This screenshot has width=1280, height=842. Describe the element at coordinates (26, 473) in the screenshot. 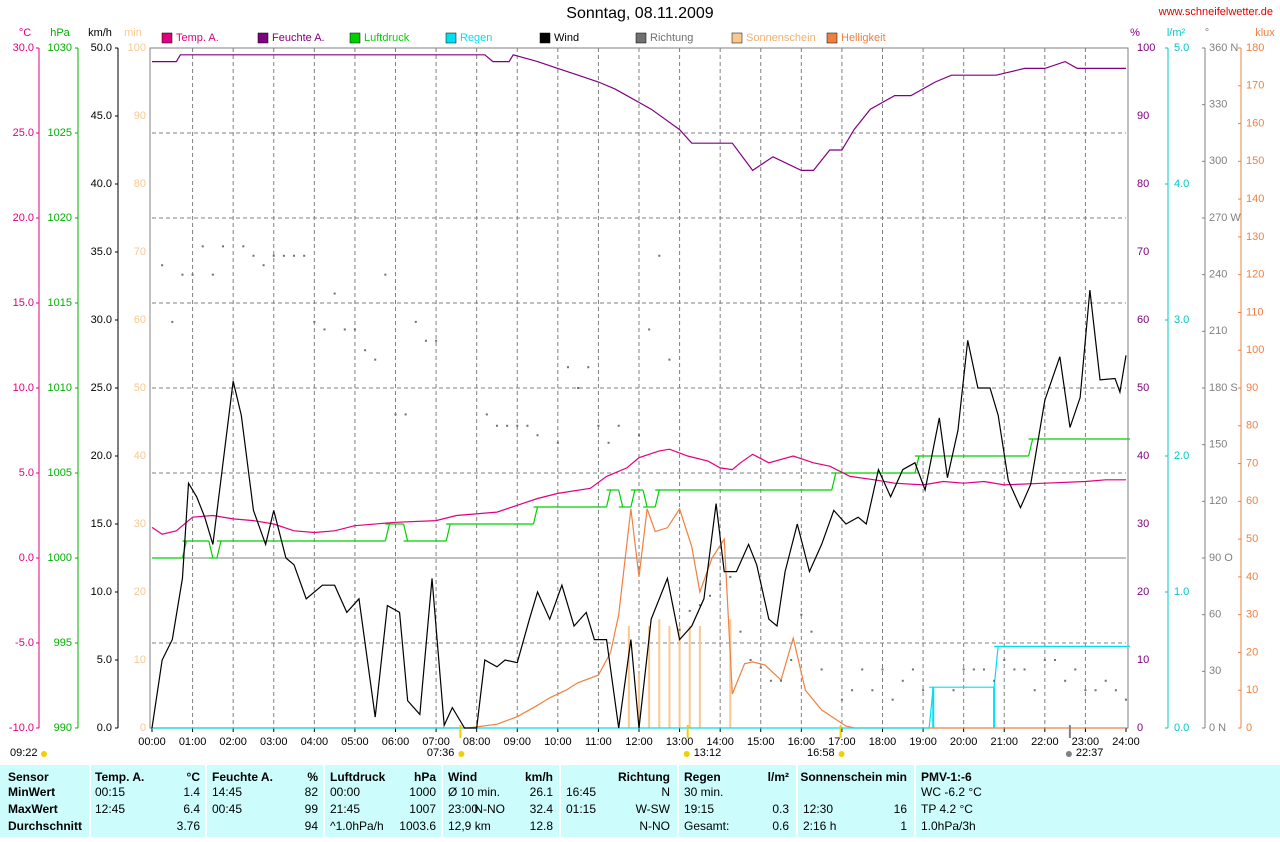

I see `y-tick-label: 5.0` at that location.